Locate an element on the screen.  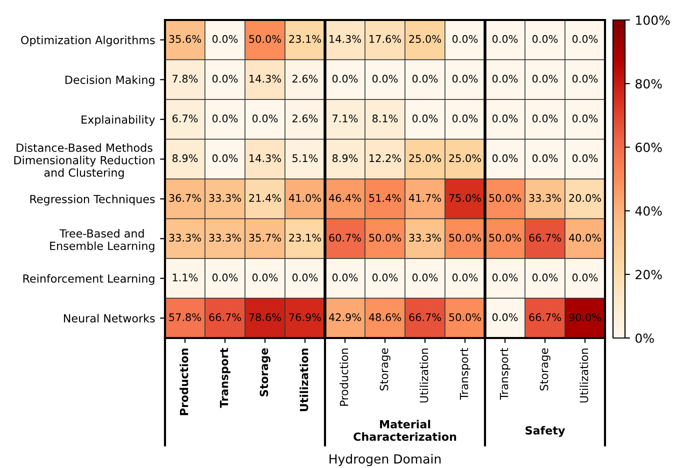
data-label: 5.1% is located at coordinates (305, 158).